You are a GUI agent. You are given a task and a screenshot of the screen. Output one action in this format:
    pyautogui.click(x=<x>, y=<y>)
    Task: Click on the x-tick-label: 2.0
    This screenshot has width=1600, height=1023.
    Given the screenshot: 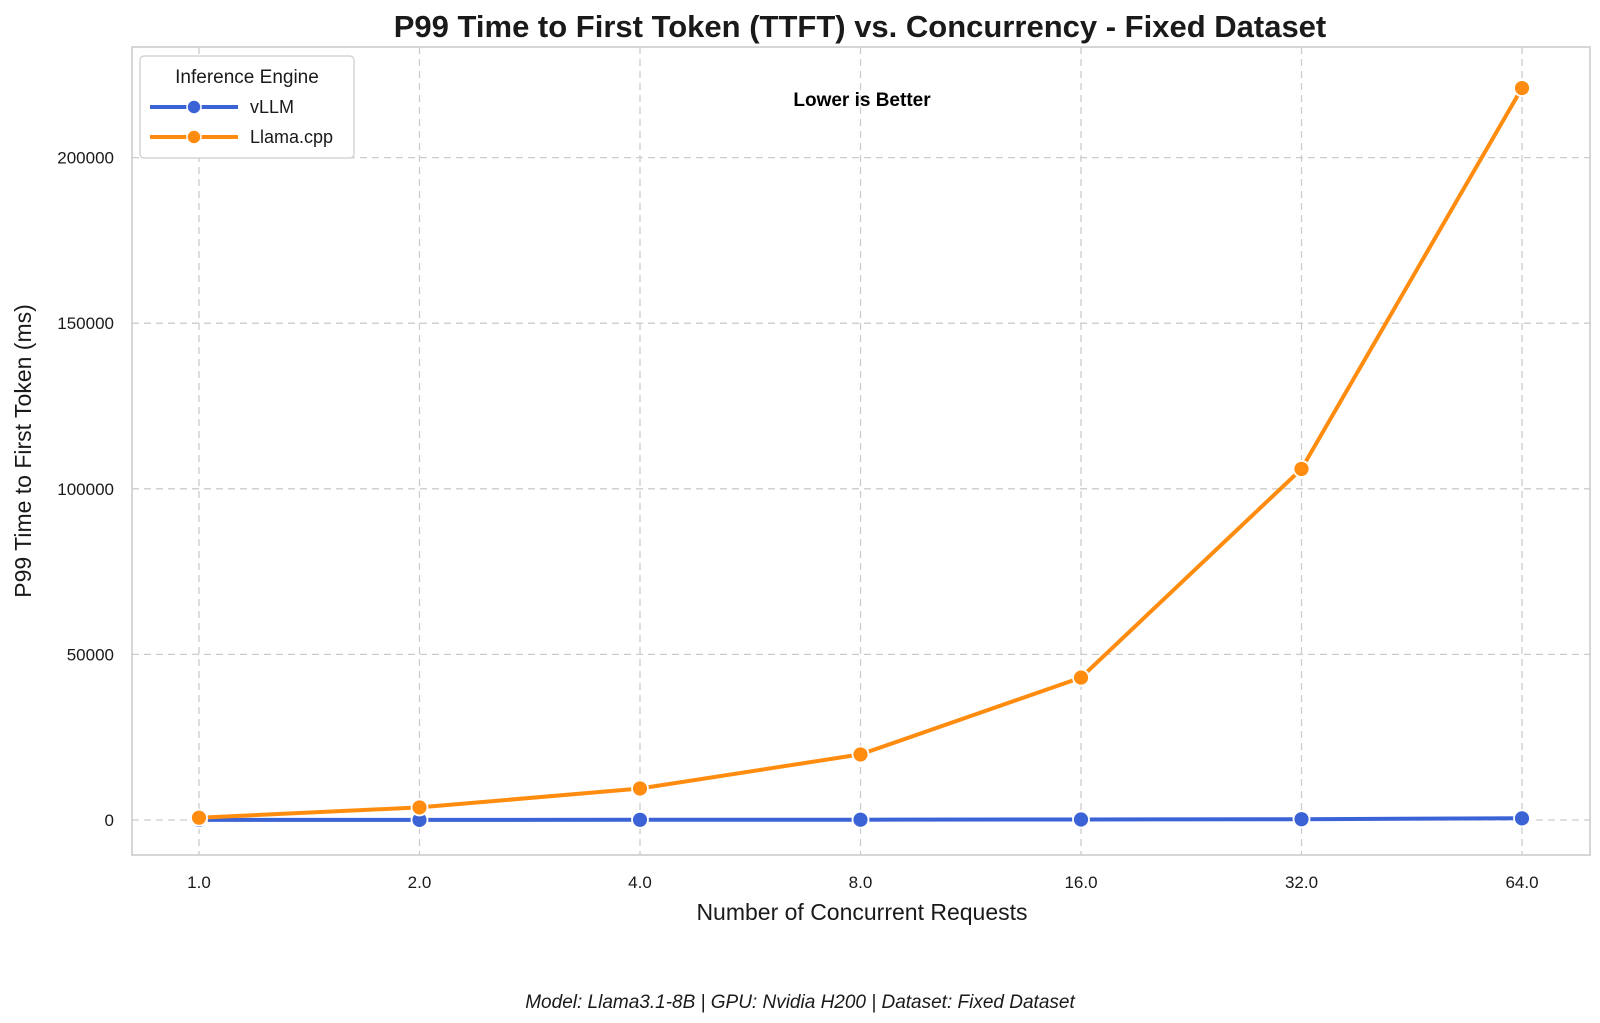 What is the action you would take?
    pyautogui.click(x=420, y=882)
    